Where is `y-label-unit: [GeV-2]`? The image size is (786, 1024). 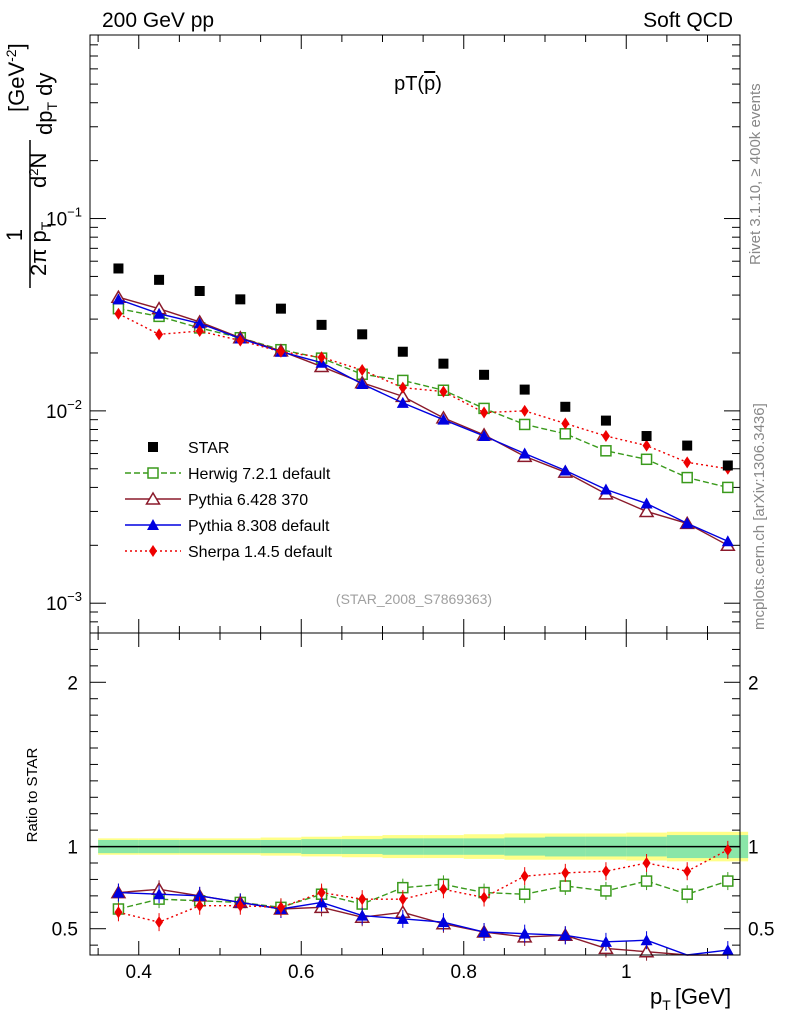 y-label-unit: [GeV-2] is located at coordinates (16, 77).